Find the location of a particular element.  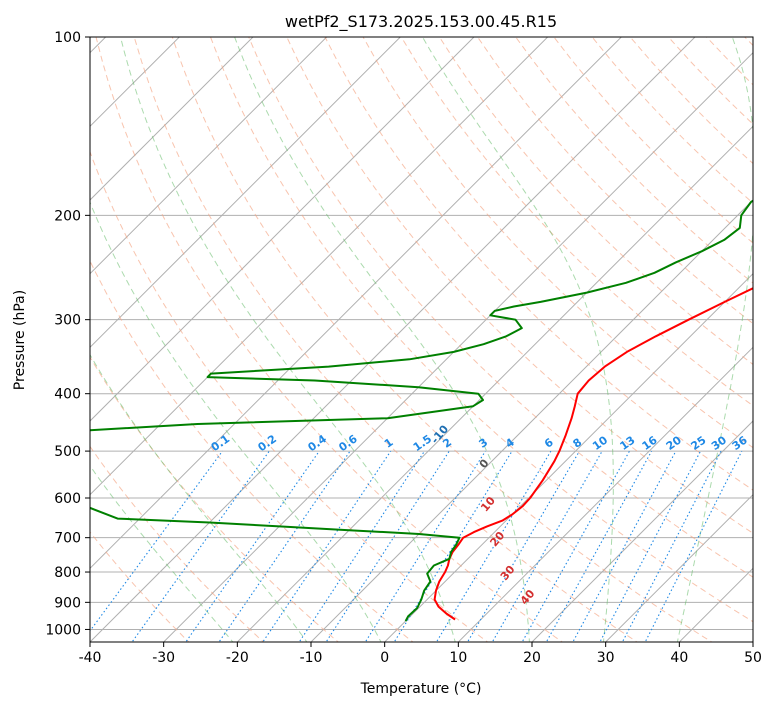

chart-title: wetPf2_S173.2025.153.00.45.R15 is located at coordinates (421, 22).